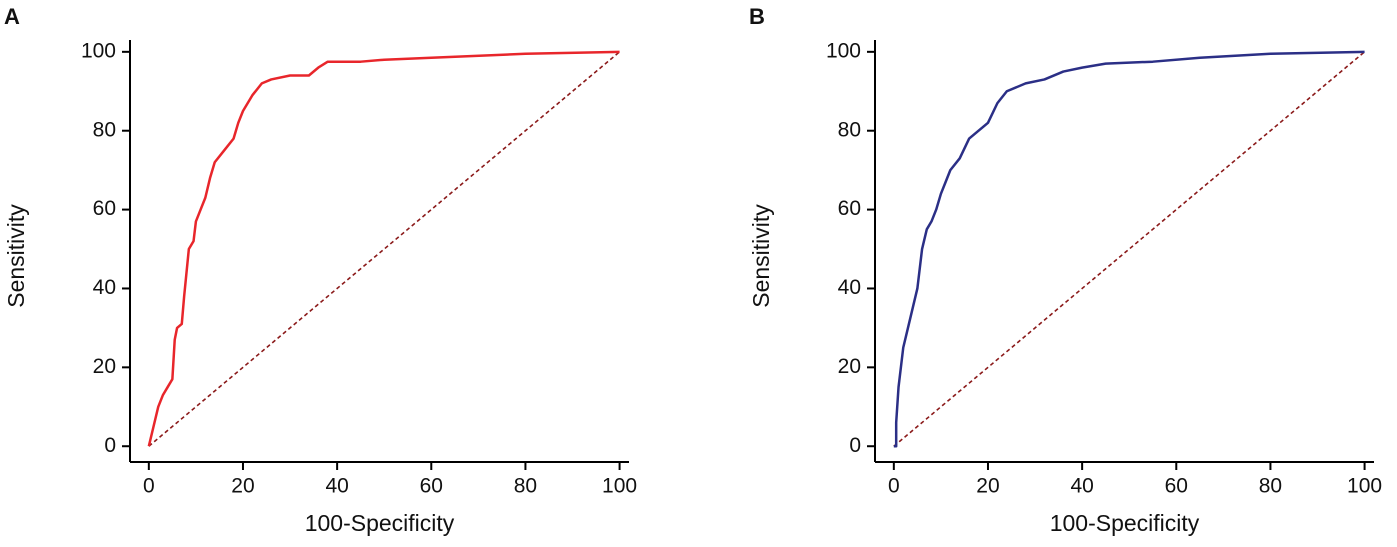  What do you see at coordinates (12, 16) in the screenshot?
I see `panel-label: A` at bounding box center [12, 16].